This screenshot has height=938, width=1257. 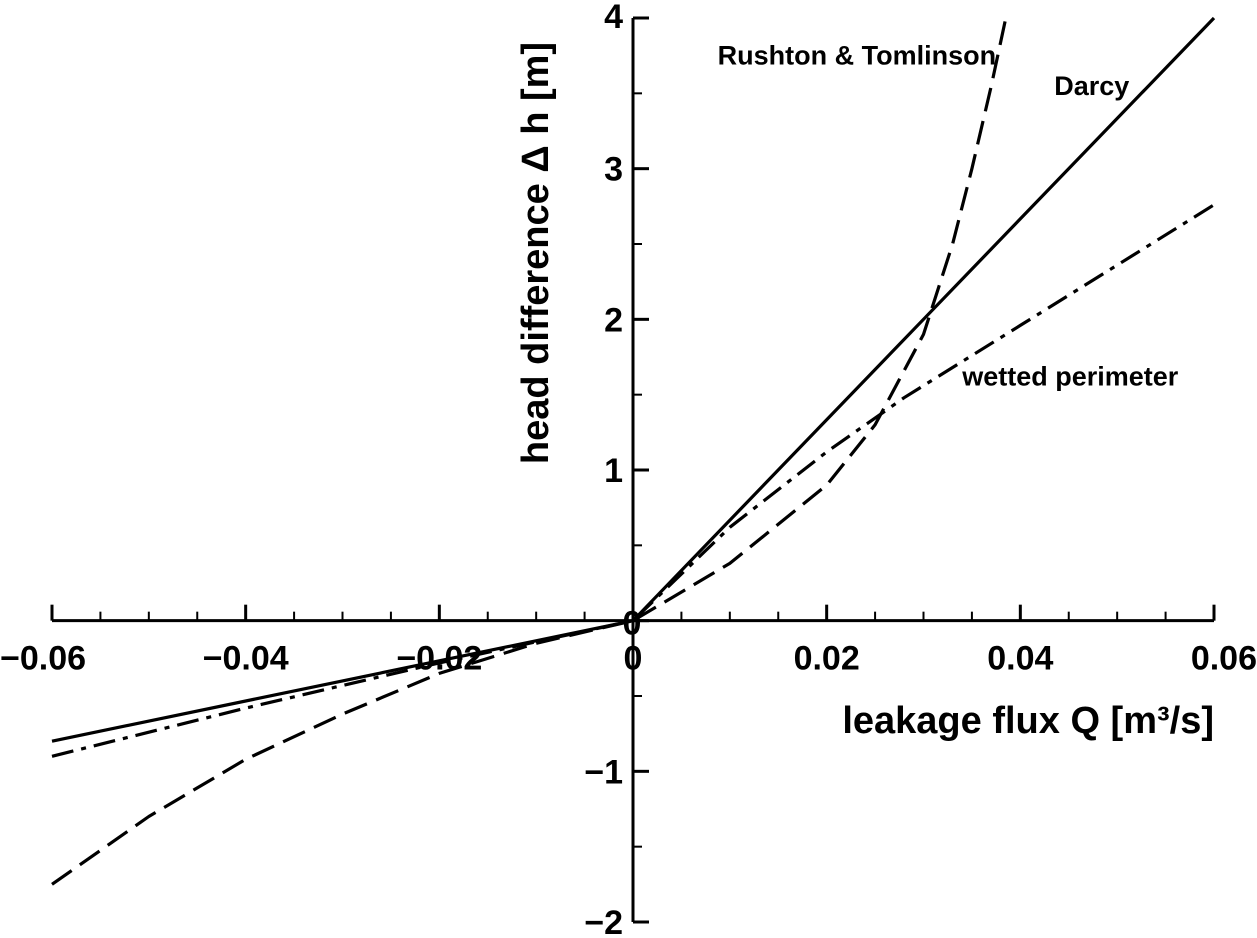 What do you see at coordinates (613, 18) in the screenshot?
I see `y-tick-label: 4` at bounding box center [613, 18].